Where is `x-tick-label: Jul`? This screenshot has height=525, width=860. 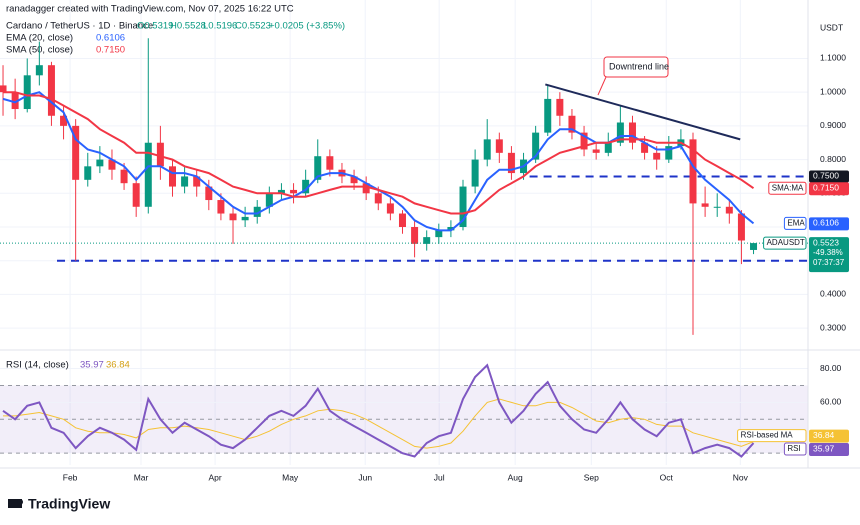 x-tick-label: Jul is located at coordinates (439, 477).